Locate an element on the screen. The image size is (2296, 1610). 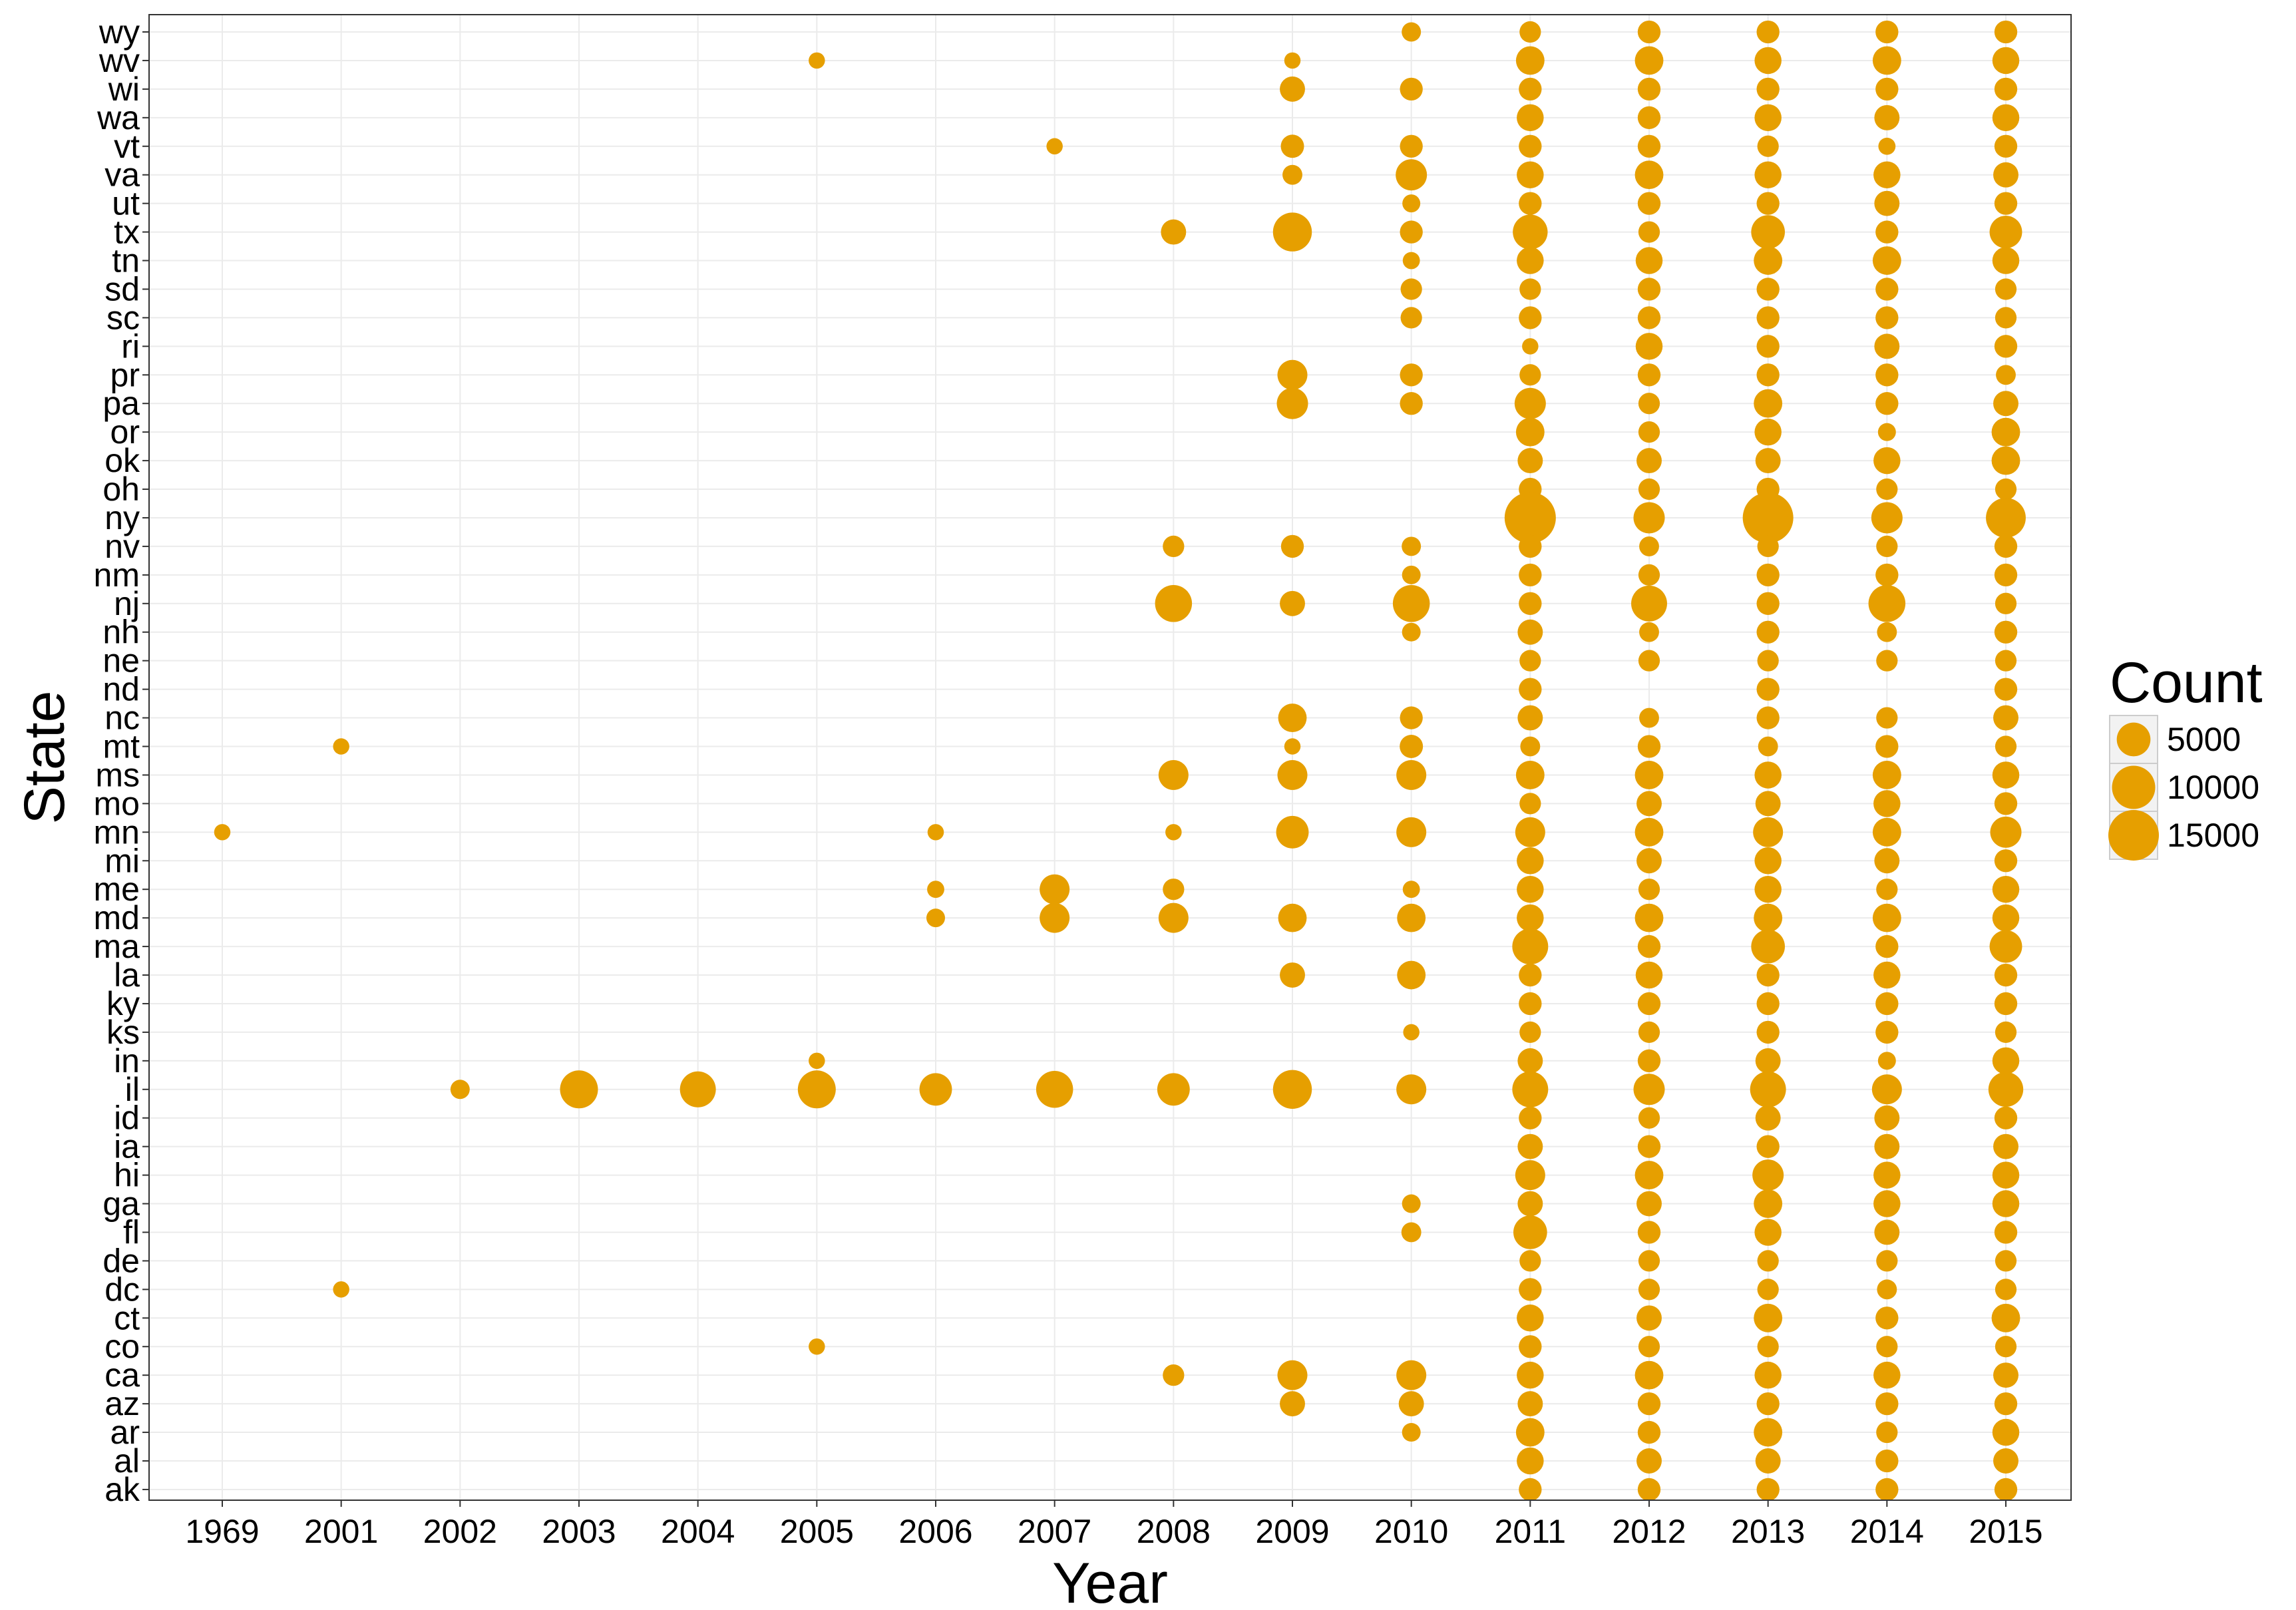
x-tick-label: 1969 is located at coordinates (222, 1532).